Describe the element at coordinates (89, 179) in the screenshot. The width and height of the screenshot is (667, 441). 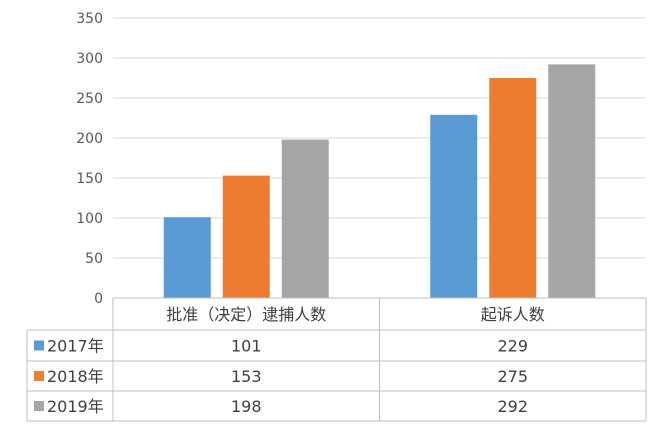
I see `y-tick-label: 150` at that location.